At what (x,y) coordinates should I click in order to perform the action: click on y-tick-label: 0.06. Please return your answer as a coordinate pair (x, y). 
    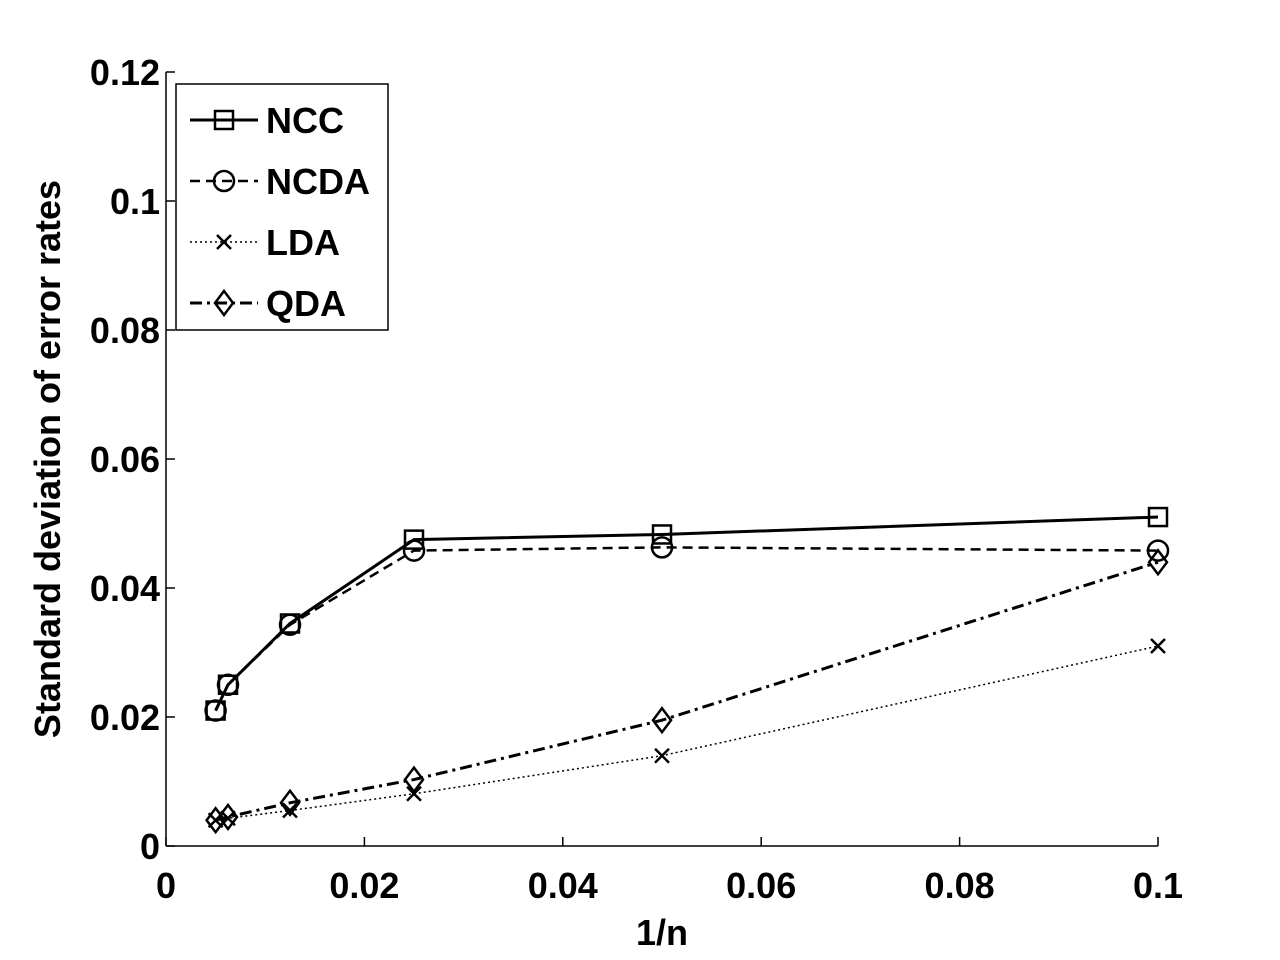
    Looking at the image, I should click on (125, 459).